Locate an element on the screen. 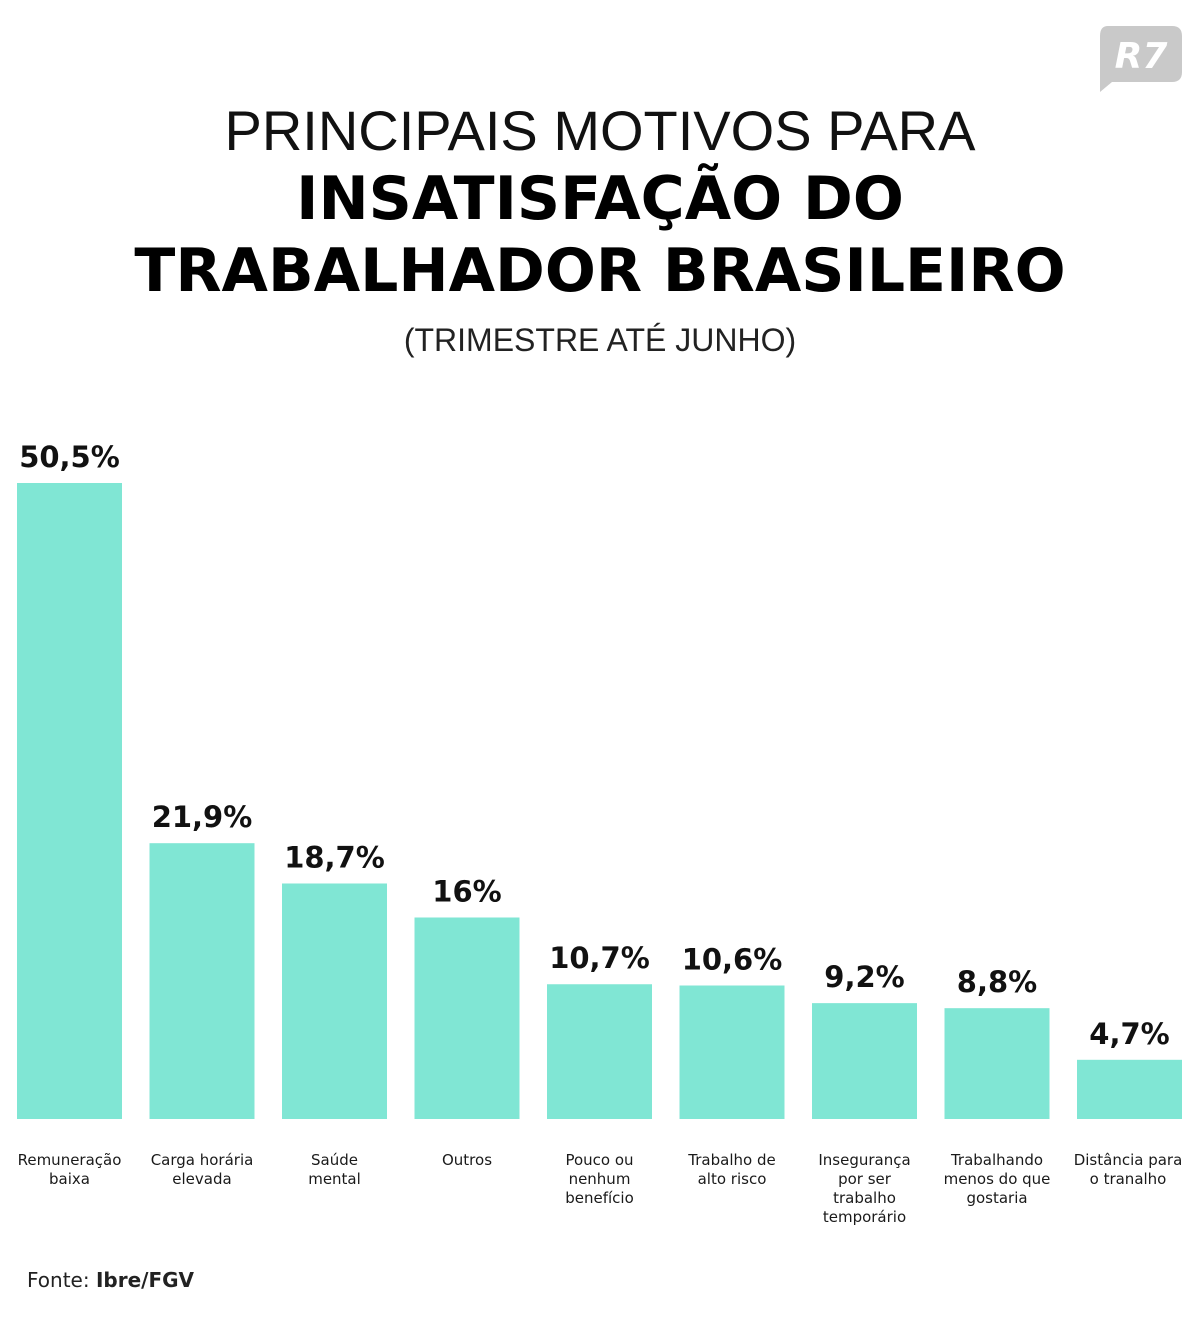  value-label-0: 50,5% is located at coordinates (69, 457).